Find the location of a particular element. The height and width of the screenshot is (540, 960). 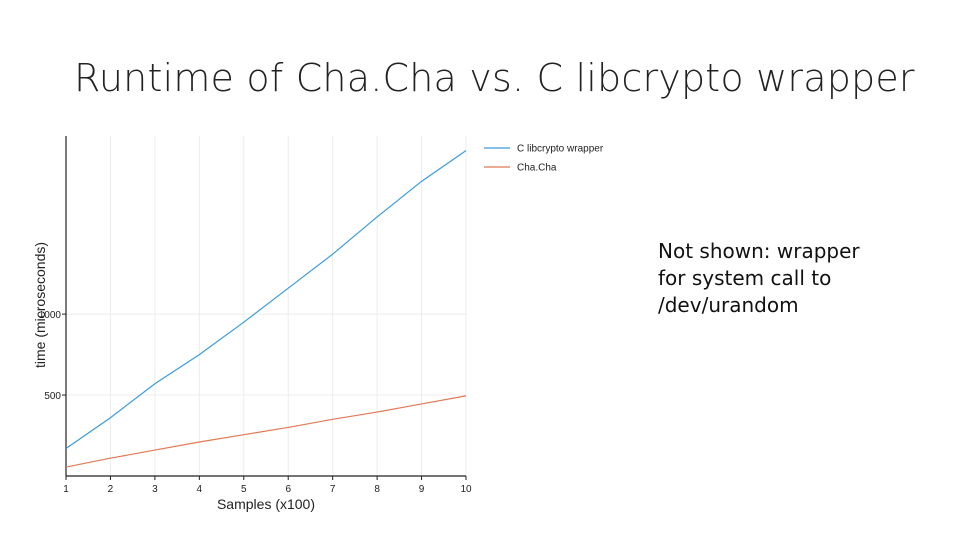

legend-label-c-libcrypto-wrapper: C libcrypto wrapper is located at coordinates (560, 149).